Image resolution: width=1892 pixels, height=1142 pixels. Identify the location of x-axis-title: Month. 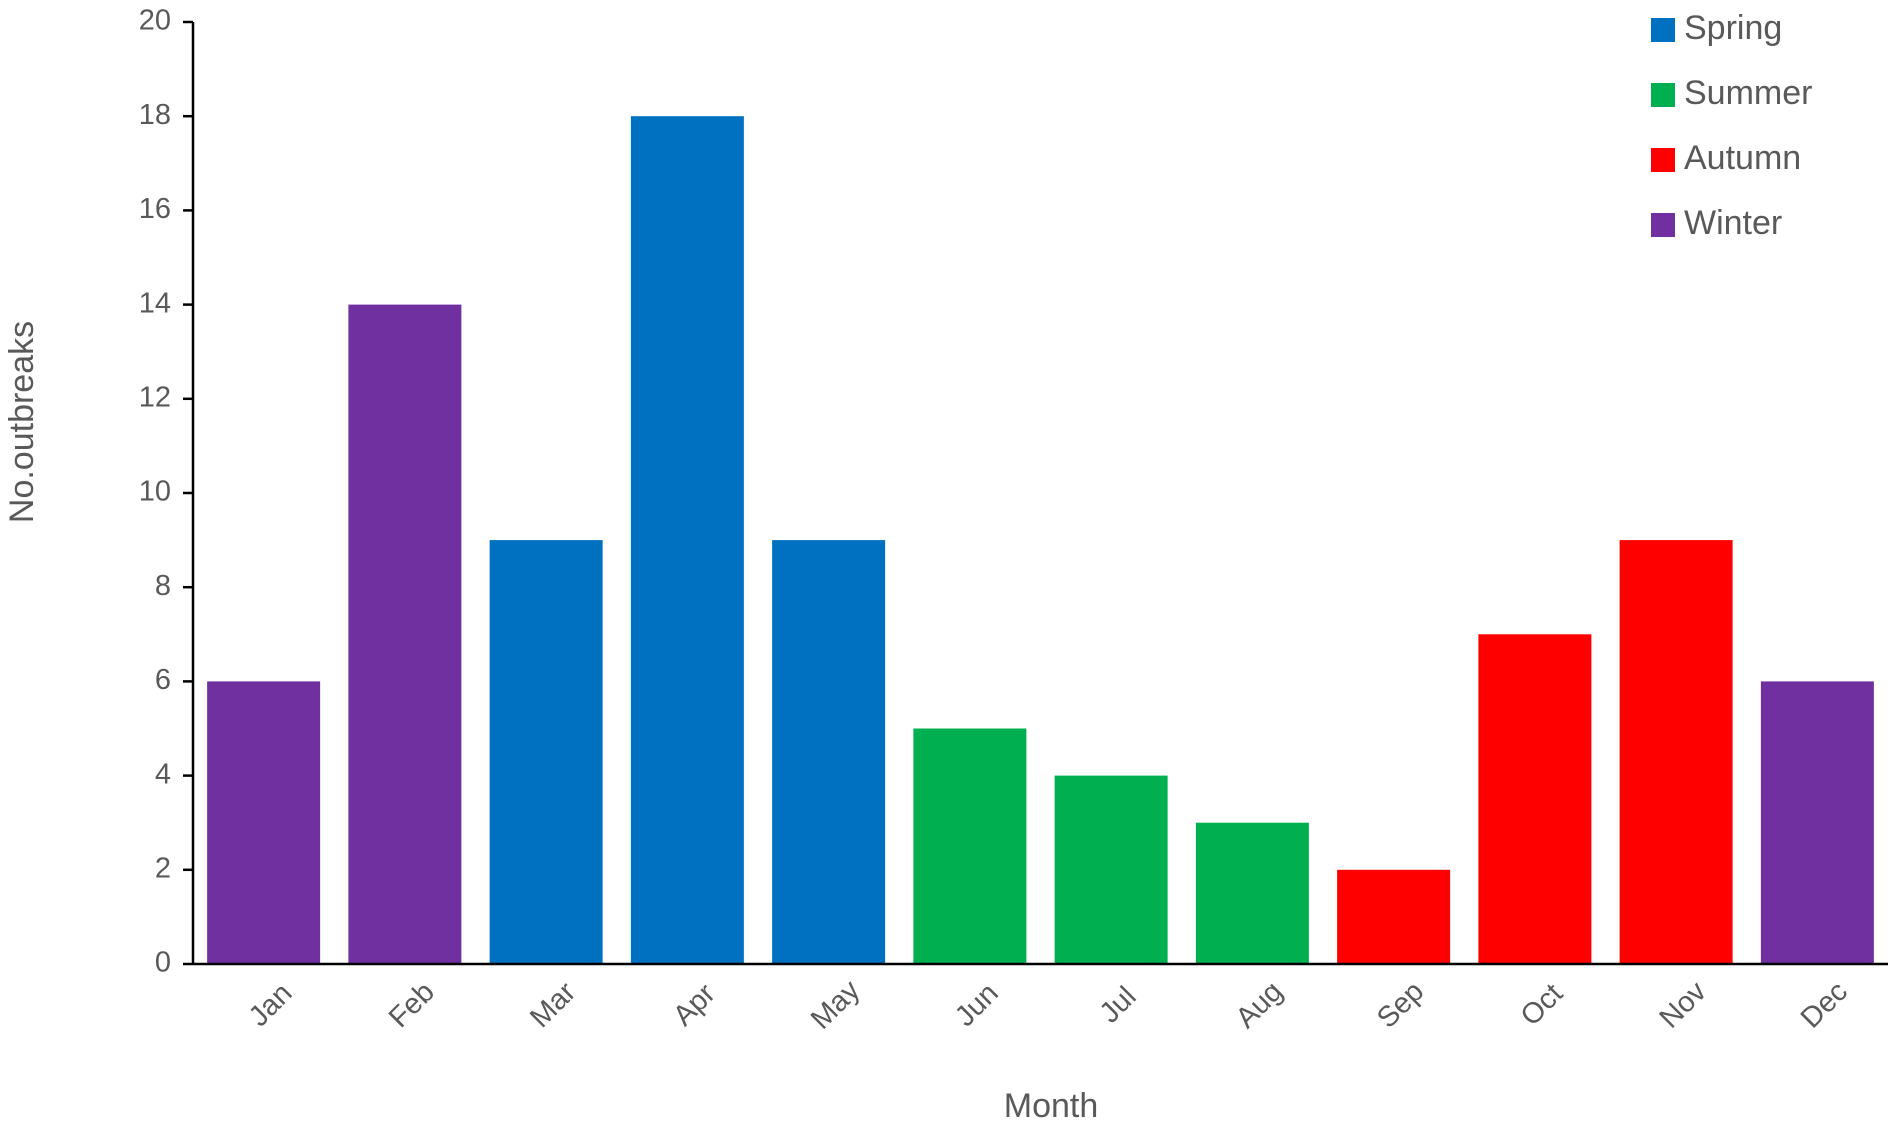
(1051, 1106).